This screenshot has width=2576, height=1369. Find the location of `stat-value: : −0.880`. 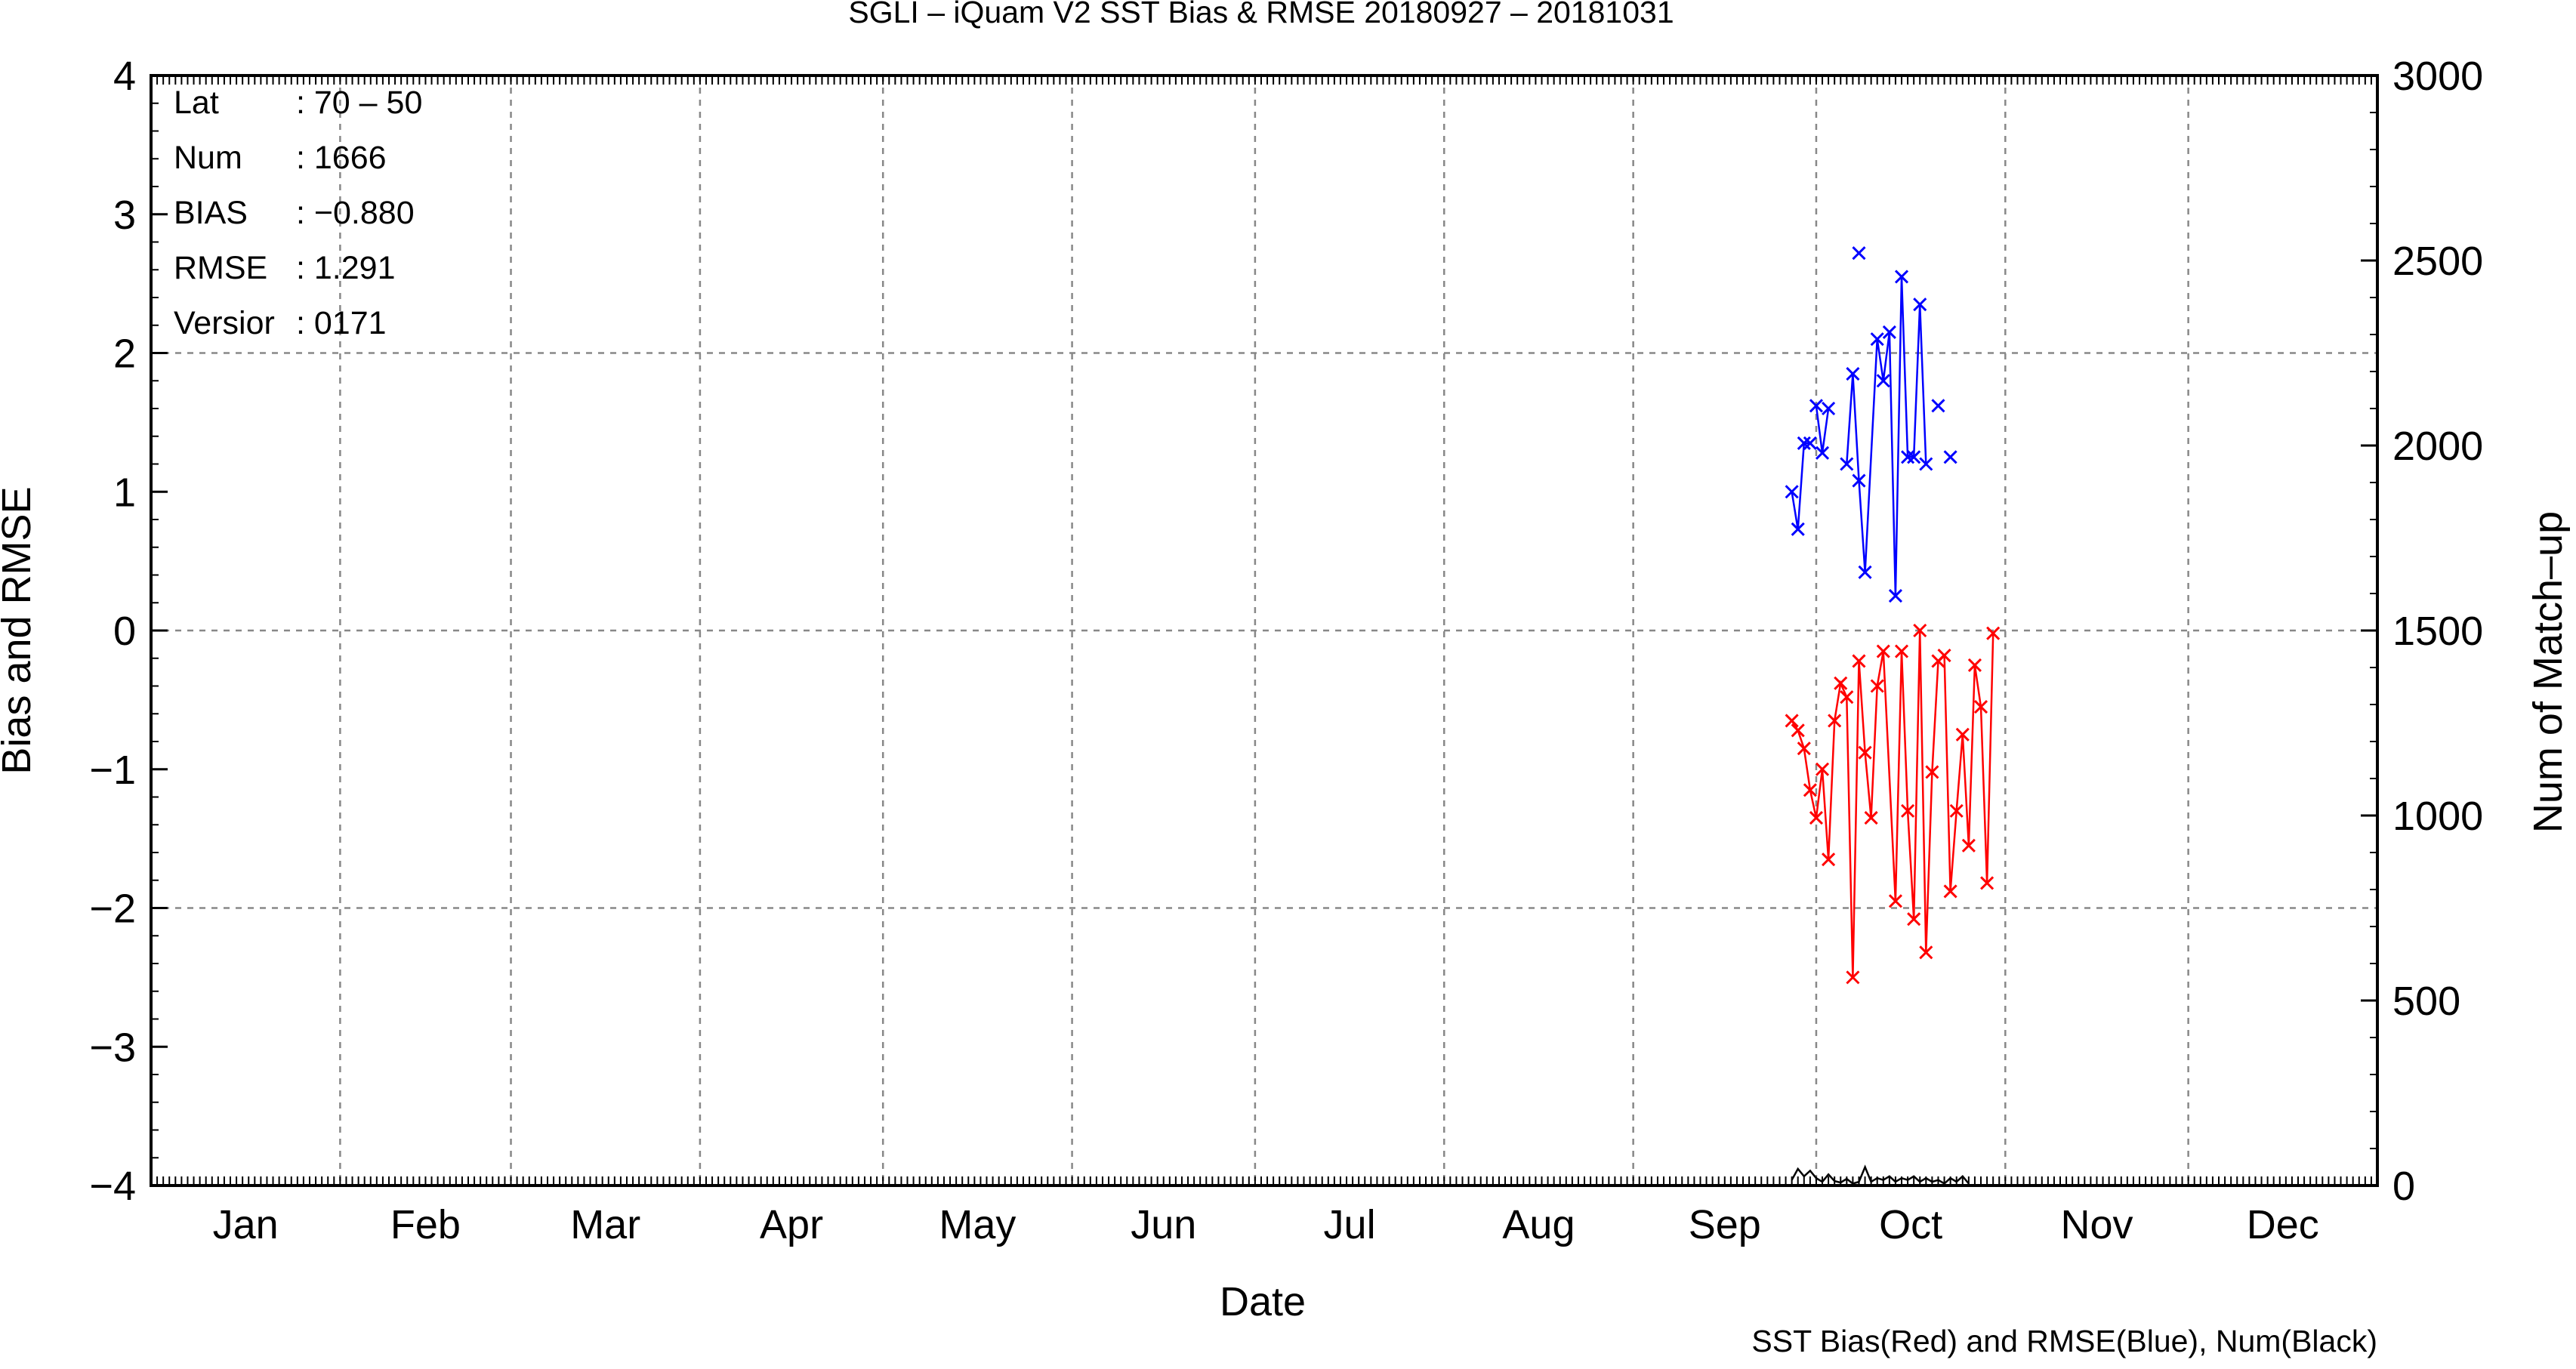

stat-value: : −0.880 is located at coordinates (355, 213).